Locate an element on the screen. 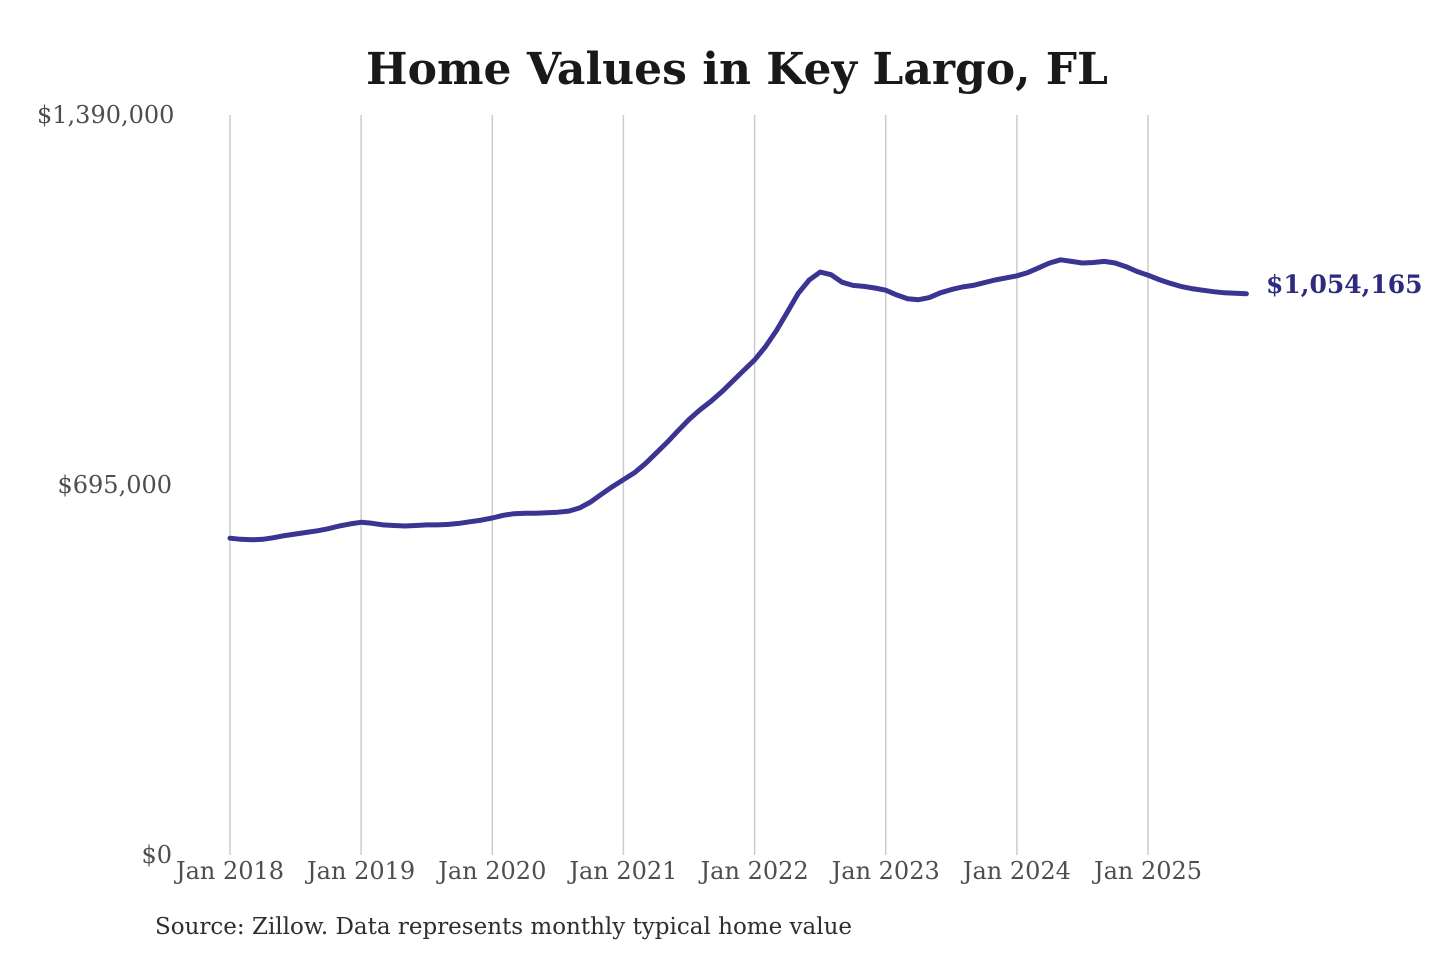 The image size is (1440, 960). x-axis-tick-label: Jan 2018 is located at coordinates (230, 871).